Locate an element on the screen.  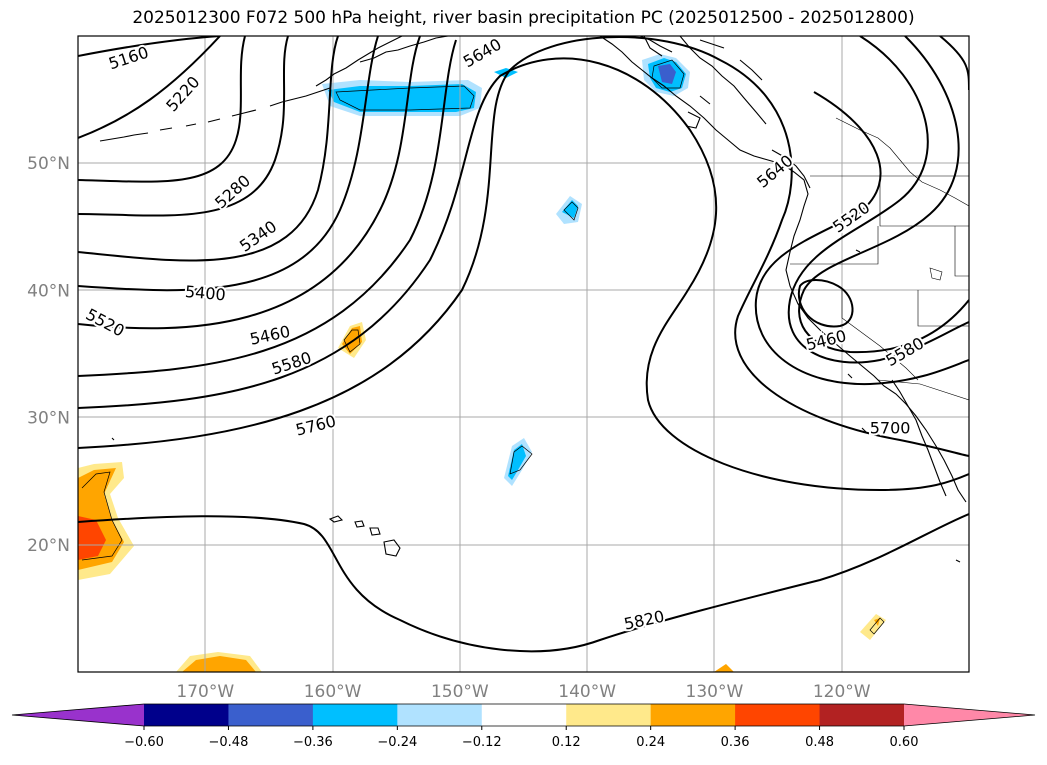
longitude-label: 130°W is located at coordinates (715, 692).